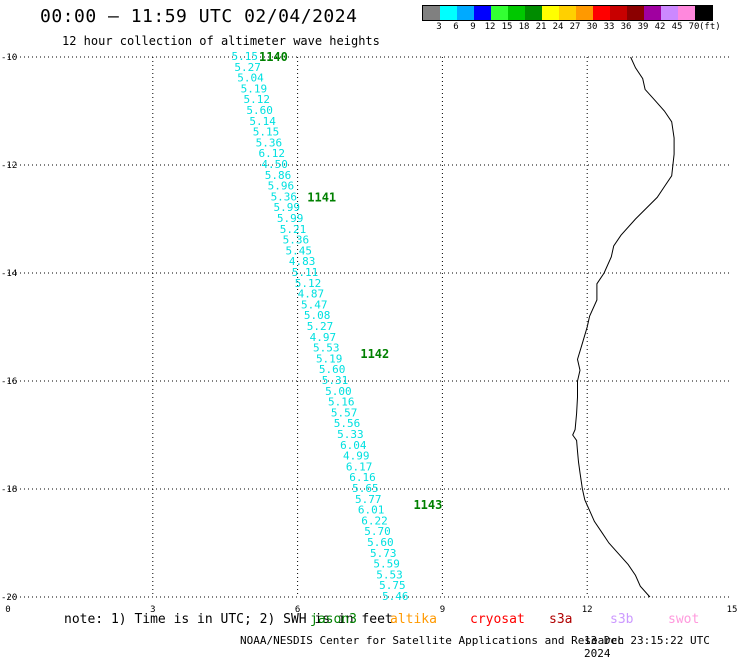 This screenshot has width=740, height=660. Describe the element at coordinates (338, 391) in the screenshot. I see `wave-height-value: 5.00` at that location.